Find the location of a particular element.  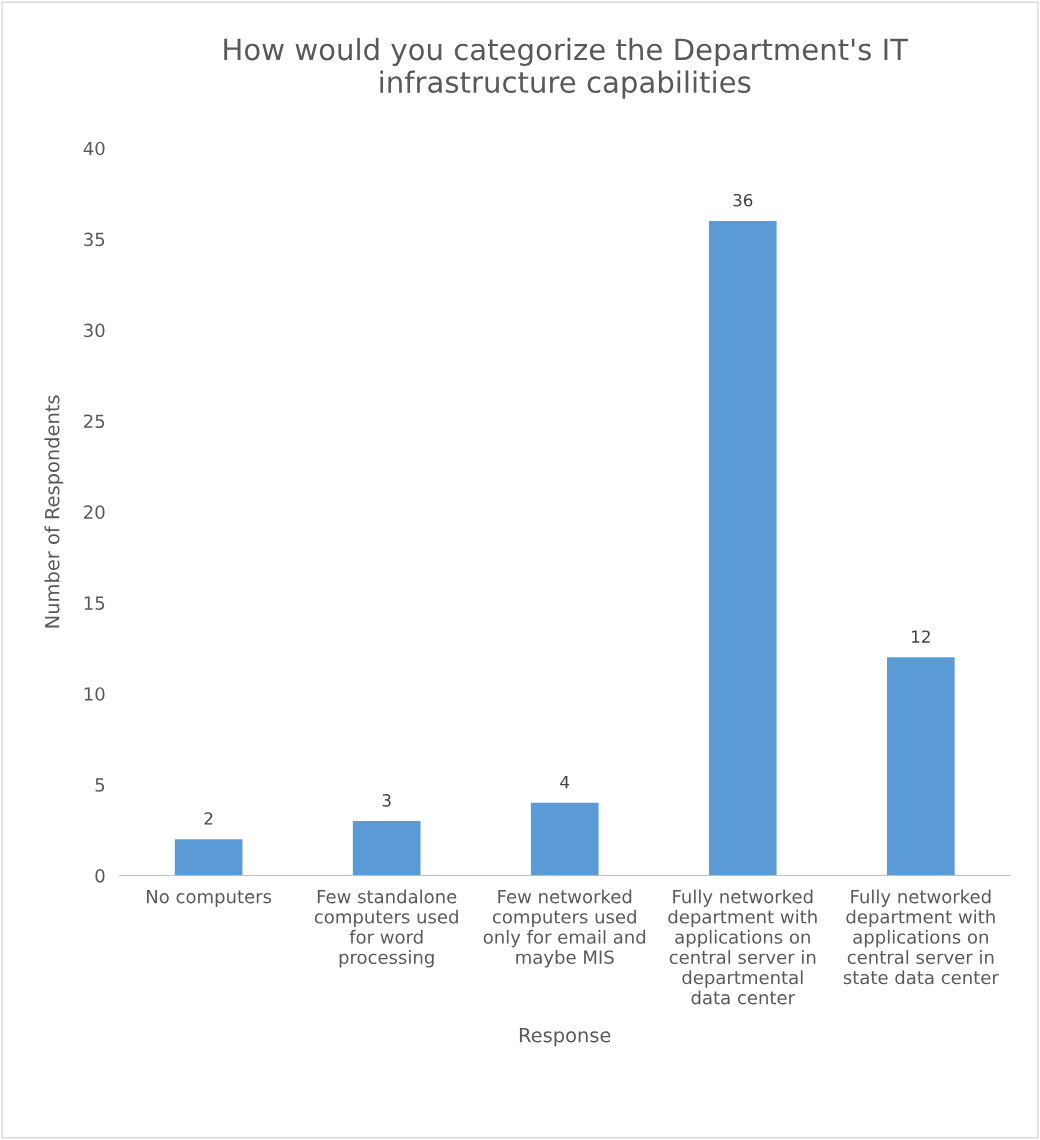

y-tick-label: 30 is located at coordinates (94, 330).